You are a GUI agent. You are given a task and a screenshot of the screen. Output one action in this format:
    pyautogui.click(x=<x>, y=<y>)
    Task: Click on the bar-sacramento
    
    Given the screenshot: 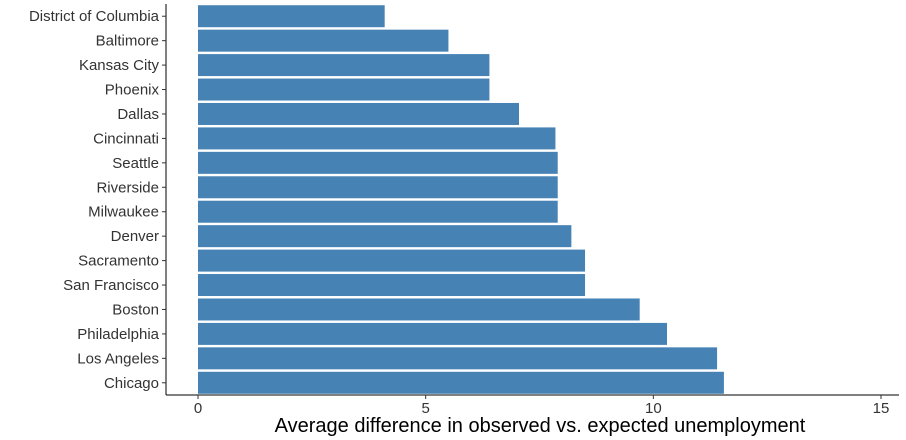 What is the action you would take?
    pyautogui.click(x=392, y=260)
    